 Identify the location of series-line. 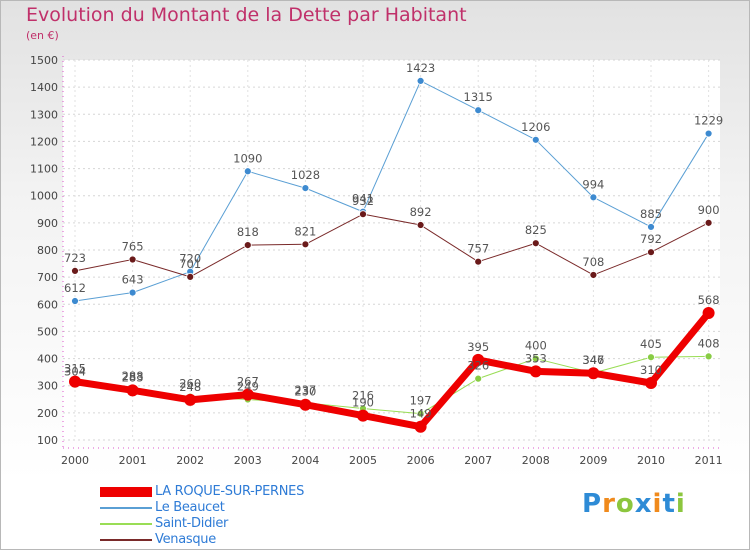
(391, 245).